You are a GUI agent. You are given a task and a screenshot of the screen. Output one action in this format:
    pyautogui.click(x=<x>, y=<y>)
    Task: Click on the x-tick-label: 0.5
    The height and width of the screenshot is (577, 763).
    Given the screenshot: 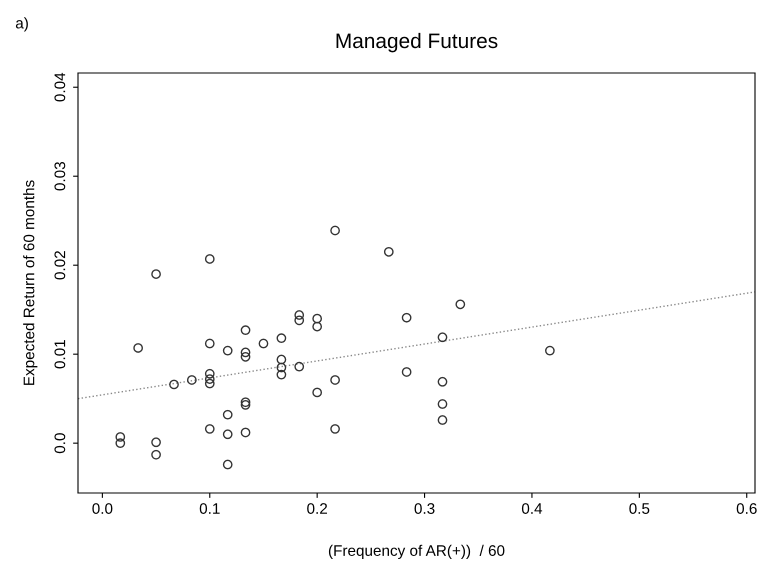 What is the action you would take?
    pyautogui.click(x=639, y=508)
    